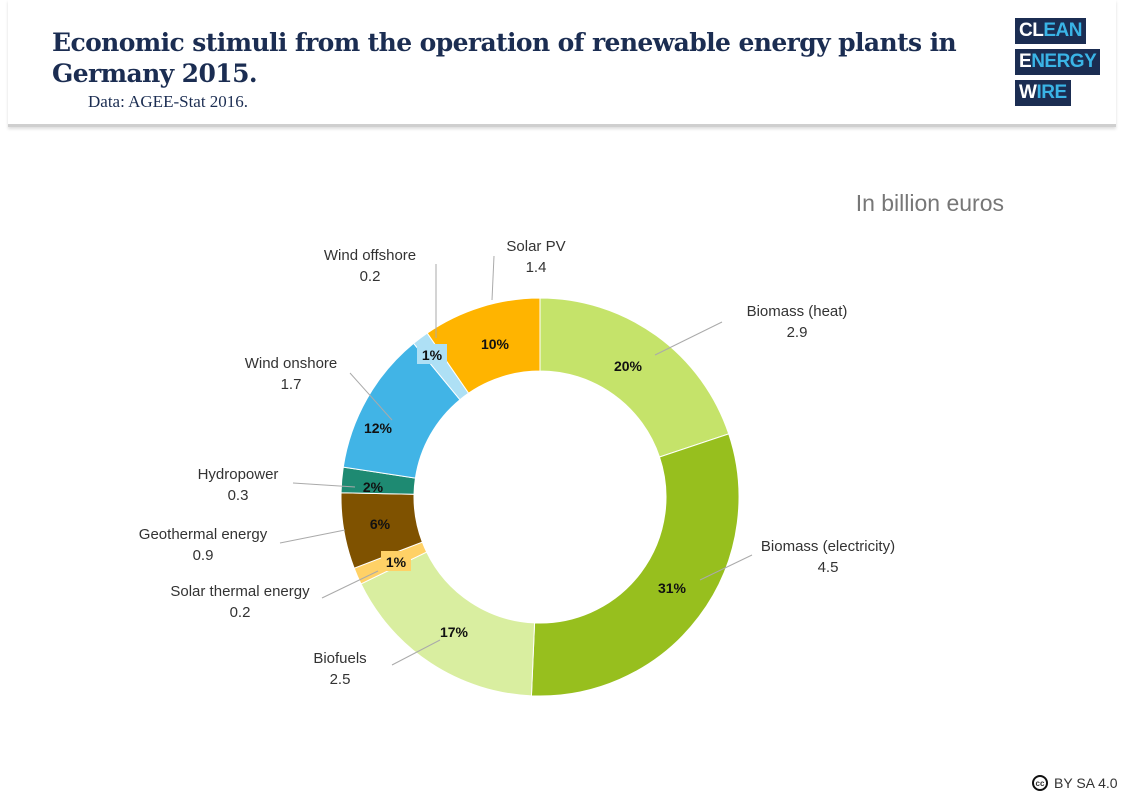 The height and width of the screenshot is (800, 1132). I want to click on creative-commons-icon: cc, so click(1040, 783).